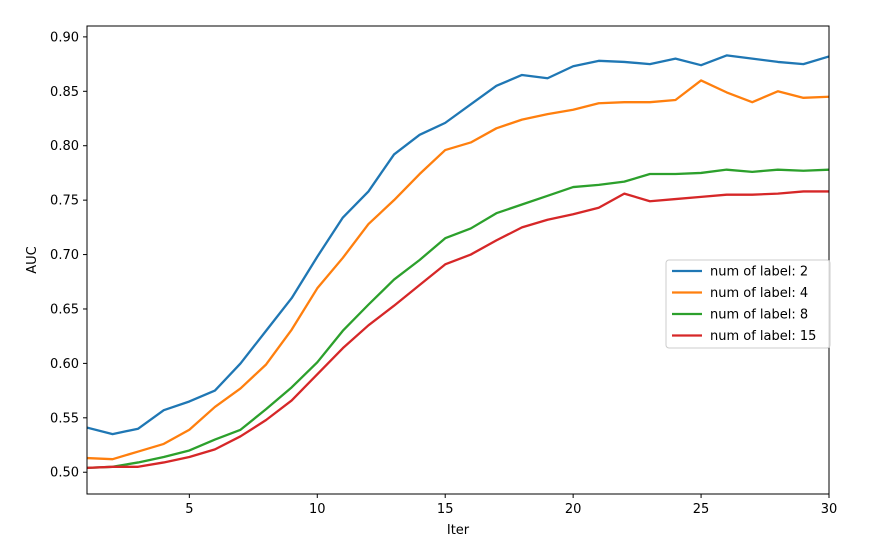 This screenshot has height=548, width=874. I want to click on y-tick-label: 0.80, so click(64, 146).